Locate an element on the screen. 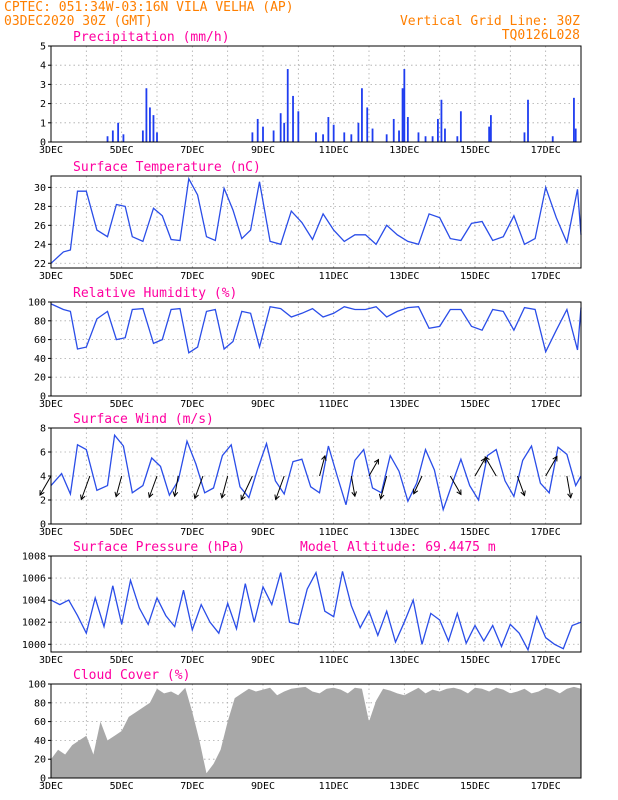 The height and width of the screenshot is (800, 618). y-tick-label: 24 is located at coordinates (40, 245).